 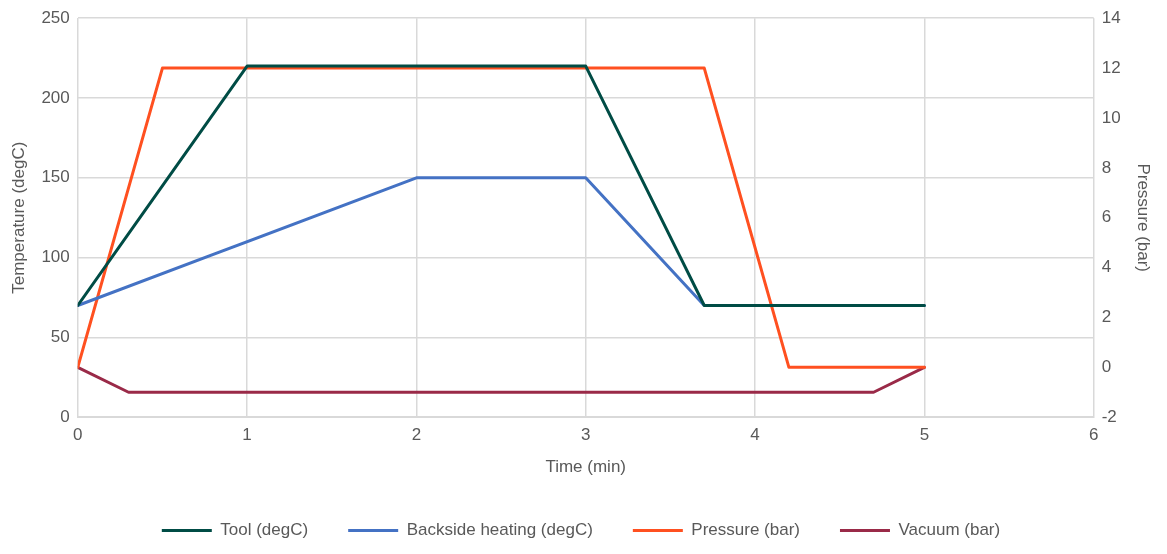 I want to click on y2-tick-label: 0, so click(x=1106, y=367).